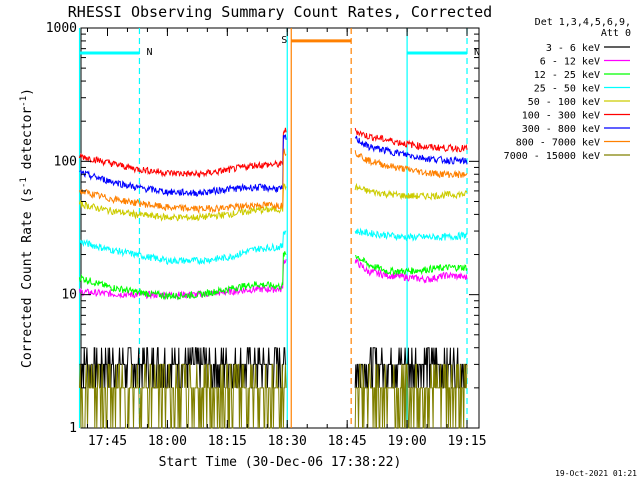  Describe the element at coordinates (552, 156) in the screenshot. I see `legend-label: 7000 - 15000 keV` at that location.